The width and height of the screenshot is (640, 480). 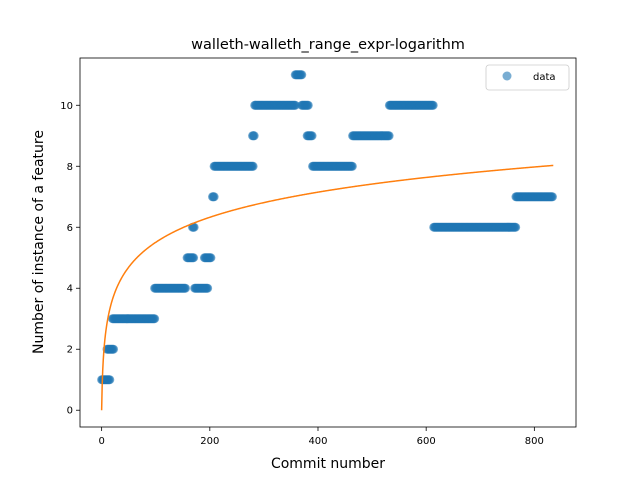 What do you see at coordinates (534, 441) in the screenshot?
I see `x-tick-label: 800` at bounding box center [534, 441].